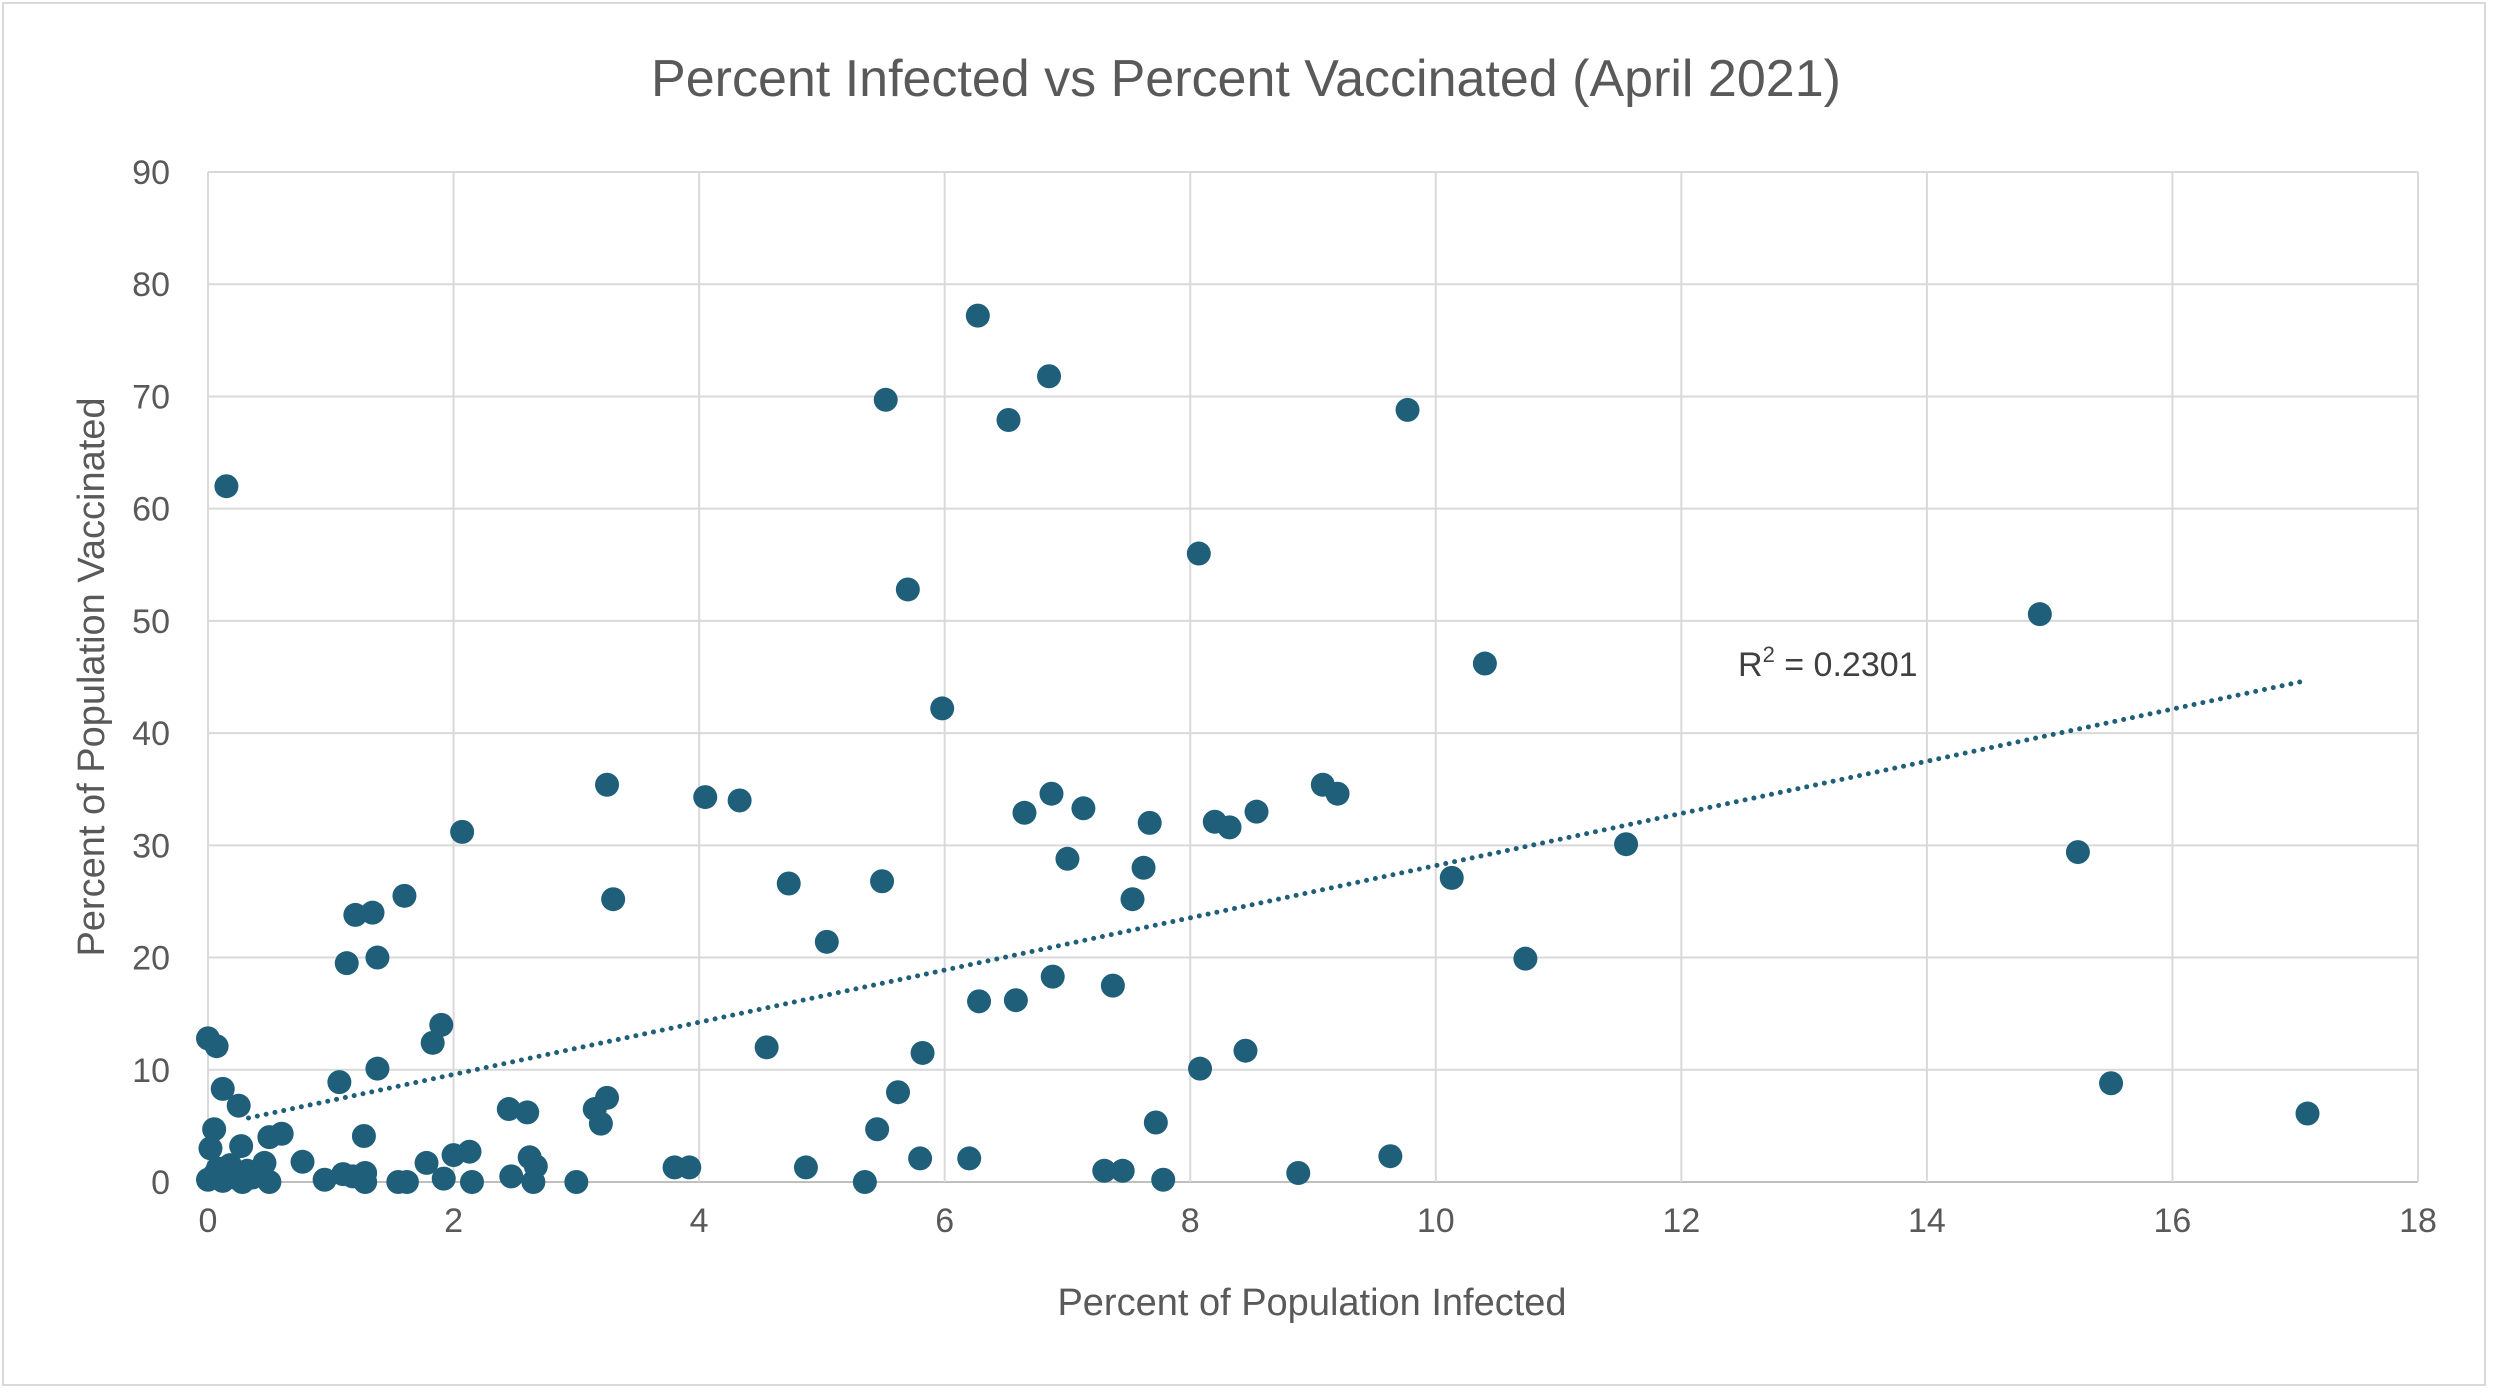 The width and height of the screenshot is (2493, 1393). I want to click on x-tick-label: 2, so click(453, 1221).